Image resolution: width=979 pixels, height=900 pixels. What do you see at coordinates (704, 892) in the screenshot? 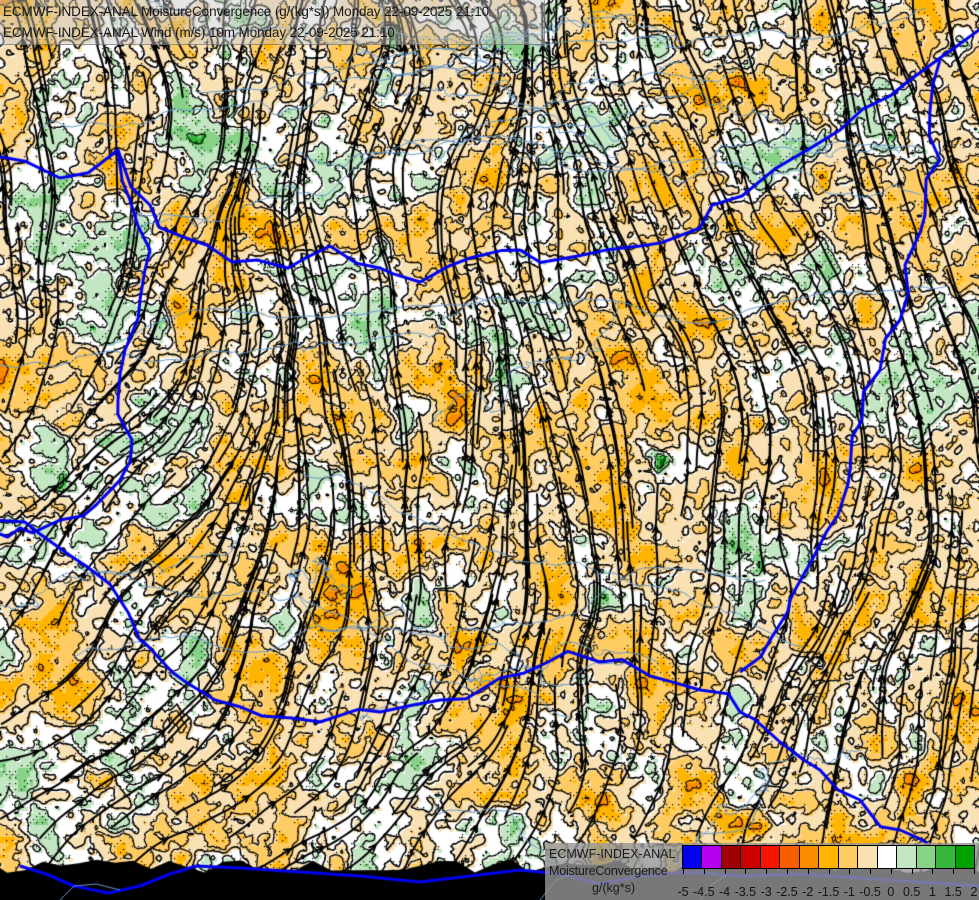
I see `legend-tick-label-1: -4.5` at bounding box center [704, 892].